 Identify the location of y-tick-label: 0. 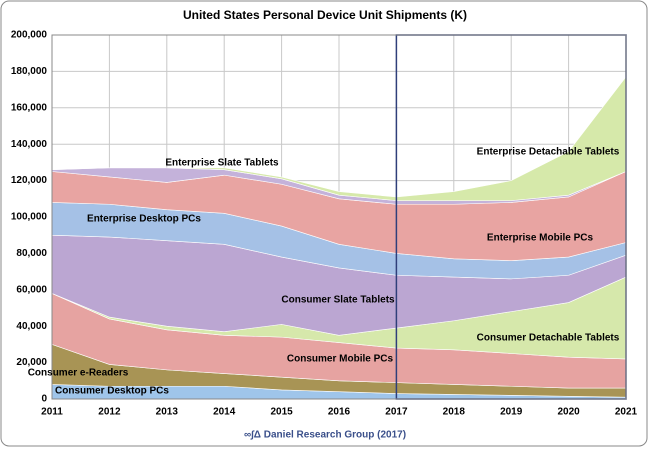
(44, 399).